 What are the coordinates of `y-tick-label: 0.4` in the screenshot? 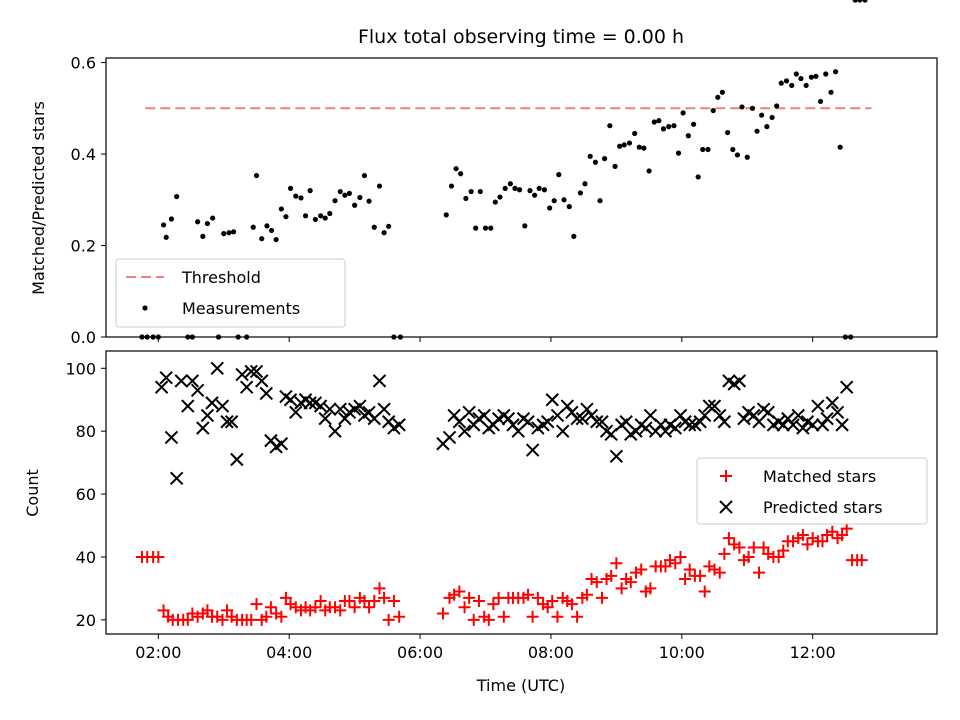 It's located at (83, 154).